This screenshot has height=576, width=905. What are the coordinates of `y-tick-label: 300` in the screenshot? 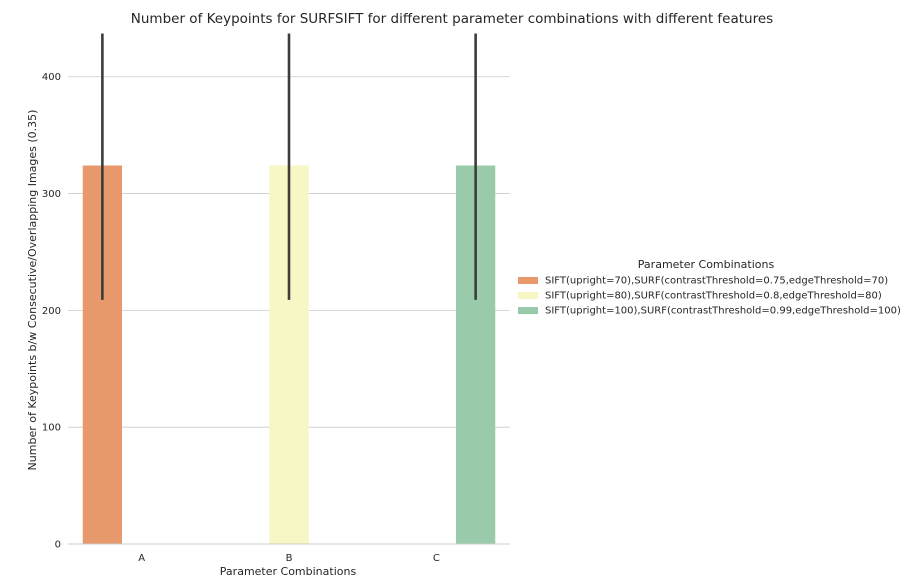 It's located at (51, 194).